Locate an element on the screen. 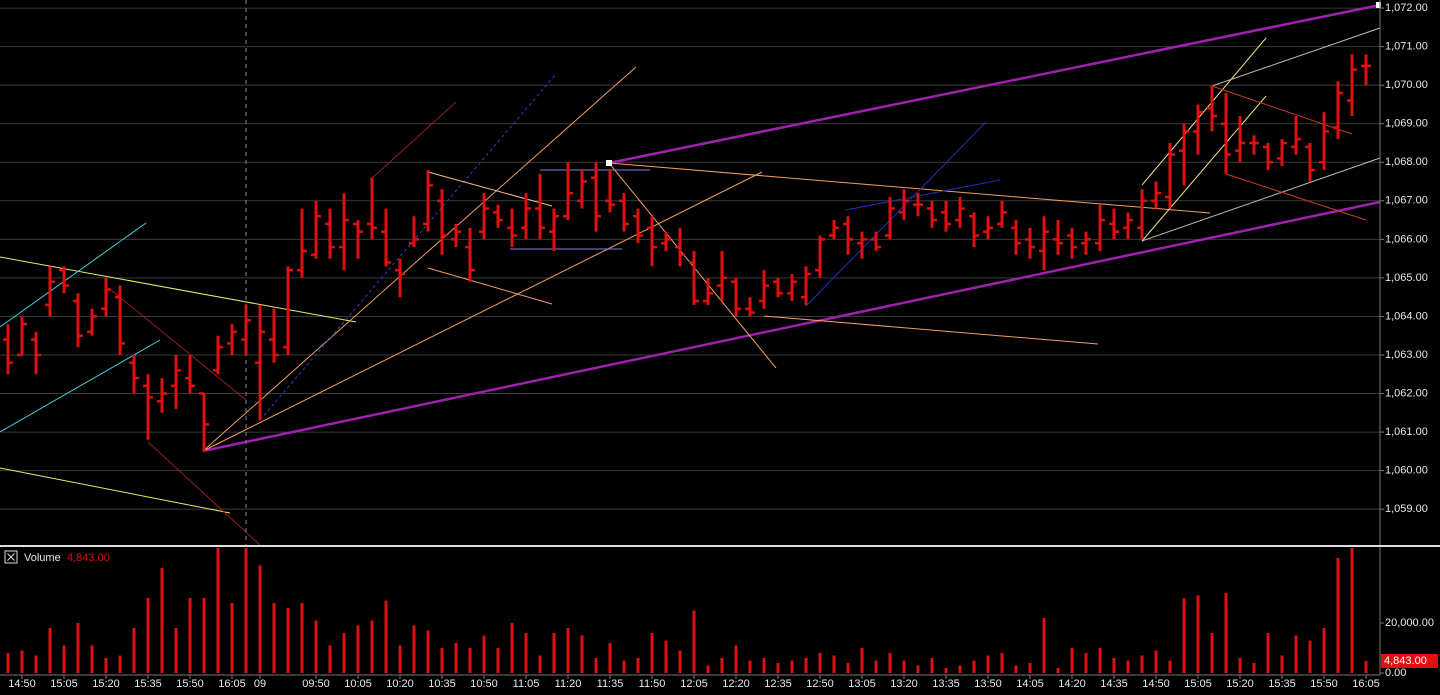 The image size is (1440, 695). x-tick-label: 16:05 is located at coordinates (1366, 684).